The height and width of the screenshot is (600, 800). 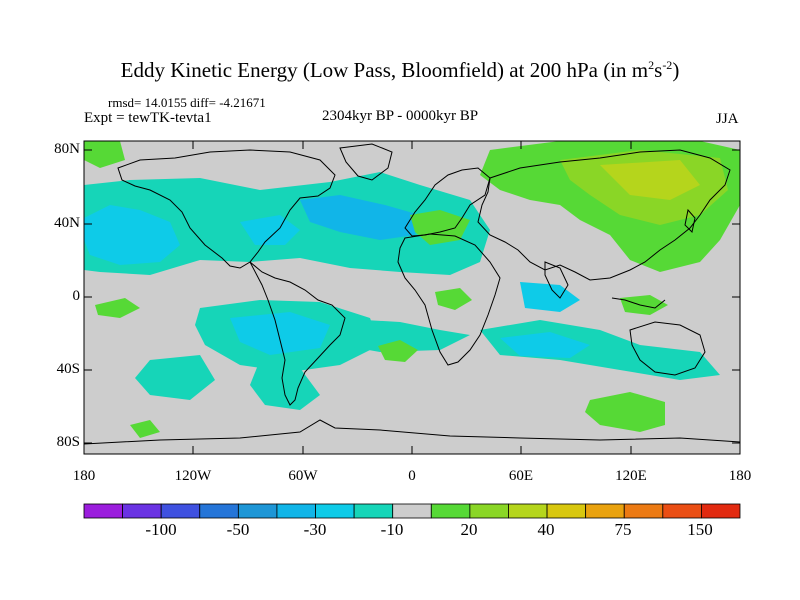 What do you see at coordinates (398, 351) in the screenshot?
I see `field-region-africa-positive` at bounding box center [398, 351].